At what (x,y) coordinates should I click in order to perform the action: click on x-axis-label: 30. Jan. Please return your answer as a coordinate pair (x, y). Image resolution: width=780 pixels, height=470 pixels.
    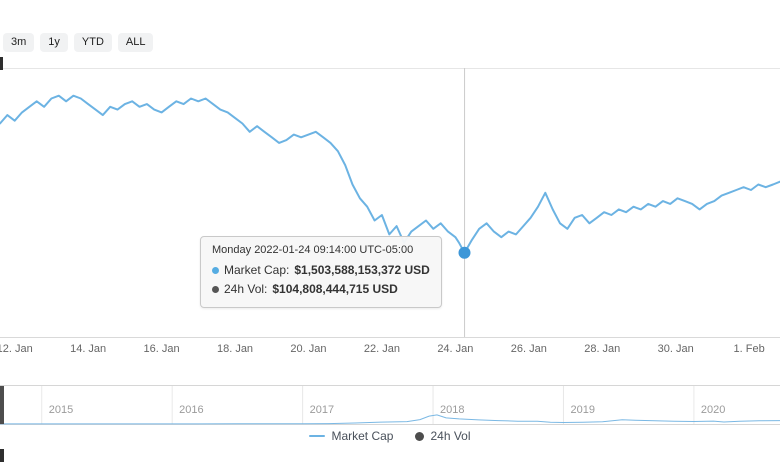
    Looking at the image, I should click on (675, 349).